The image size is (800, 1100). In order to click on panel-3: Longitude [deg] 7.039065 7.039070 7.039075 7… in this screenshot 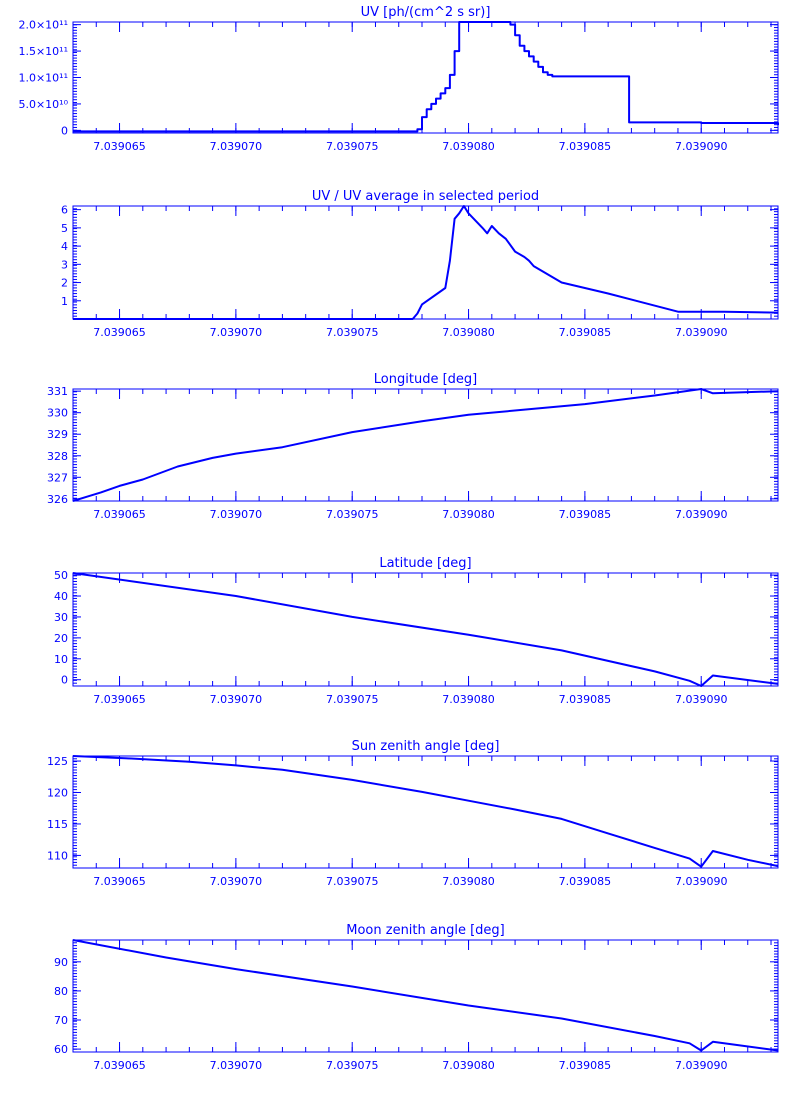, I will do `click(413, 446)`.